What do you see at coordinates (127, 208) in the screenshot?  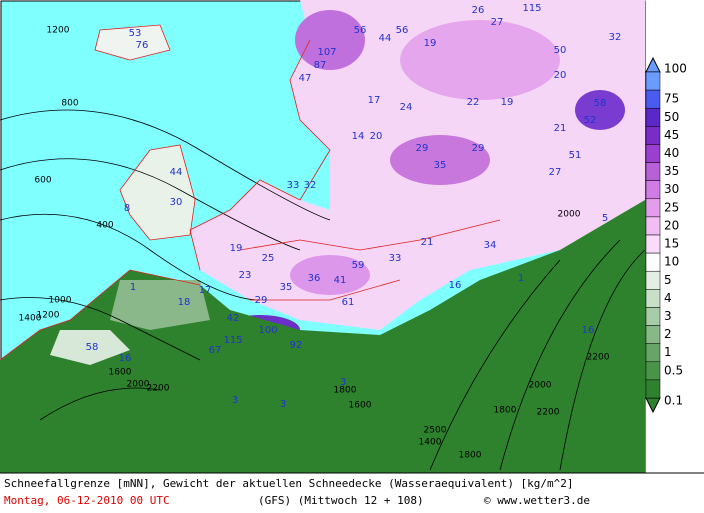 I see `snow-depth-label: 8` at bounding box center [127, 208].